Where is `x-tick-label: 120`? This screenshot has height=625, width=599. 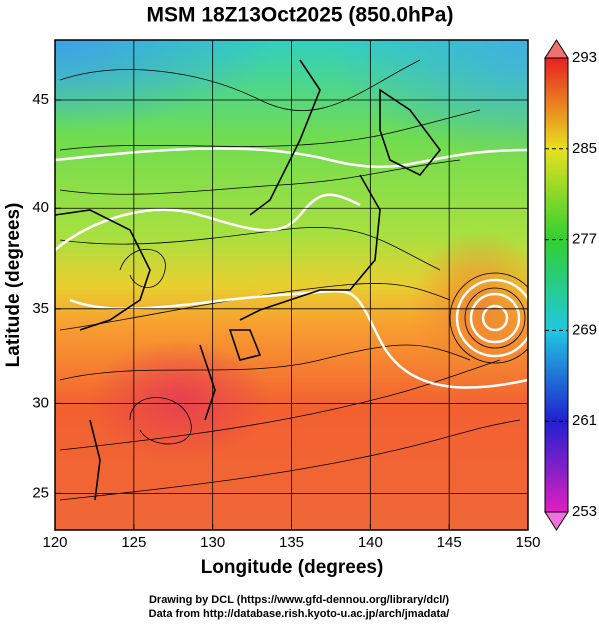
x-tick-label: 120 is located at coordinates (54, 542).